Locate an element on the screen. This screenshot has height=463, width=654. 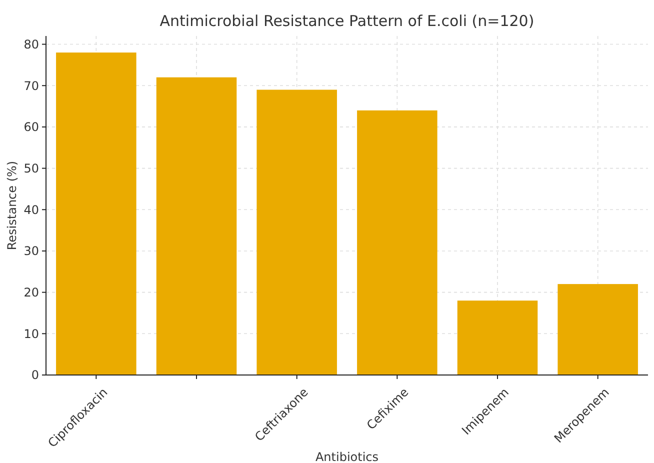
chart-title: Antimicrobial Resistance Pattern of E.coli (n=120) is located at coordinates (347, 21).